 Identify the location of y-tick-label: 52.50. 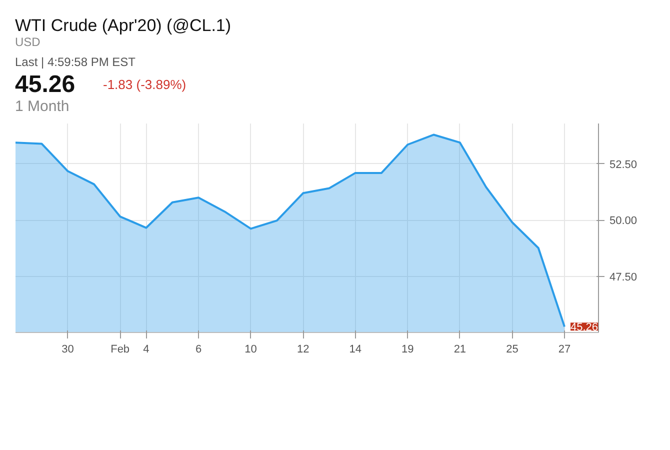
(624, 164).